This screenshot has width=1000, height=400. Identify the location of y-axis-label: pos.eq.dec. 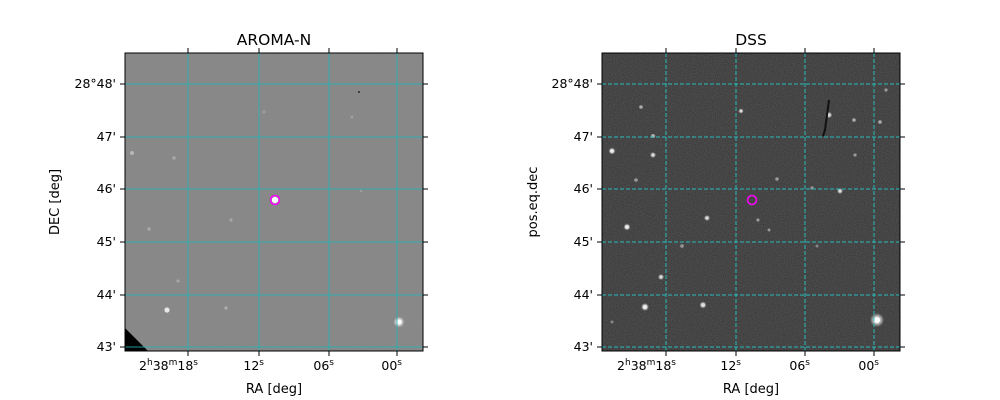
(533, 202).